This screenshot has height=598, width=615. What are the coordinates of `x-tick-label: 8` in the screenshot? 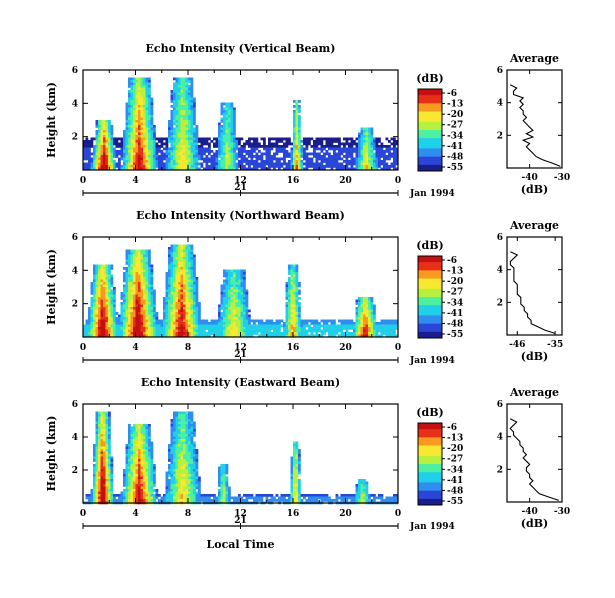 It's located at (188, 348).